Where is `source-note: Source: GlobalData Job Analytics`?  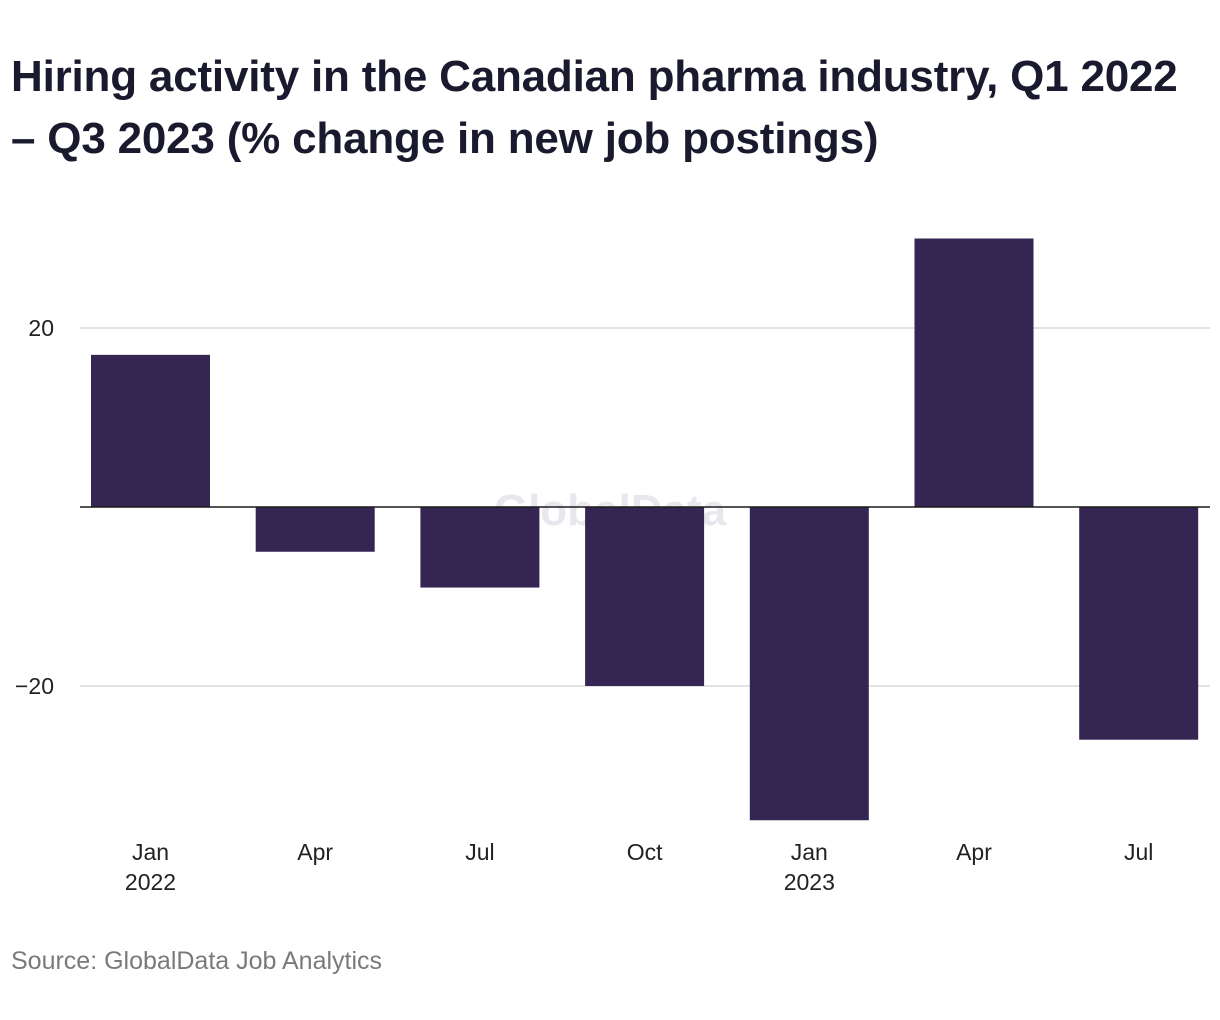
source-note: Source: GlobalData Job Analytics is located at coordinates (197, 961).